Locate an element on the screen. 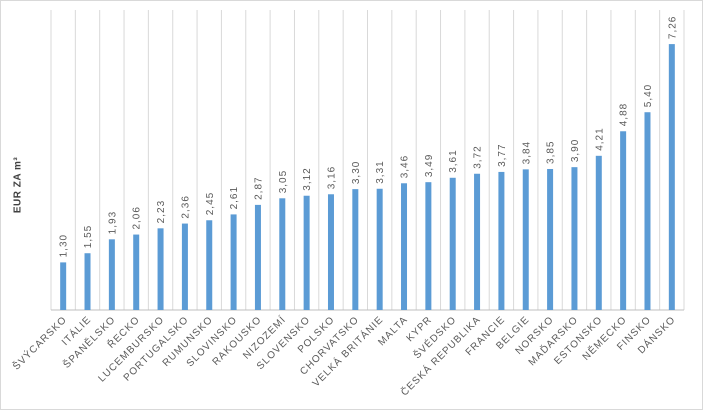  data-label: 2,45 is located at coordinates (210, 203).